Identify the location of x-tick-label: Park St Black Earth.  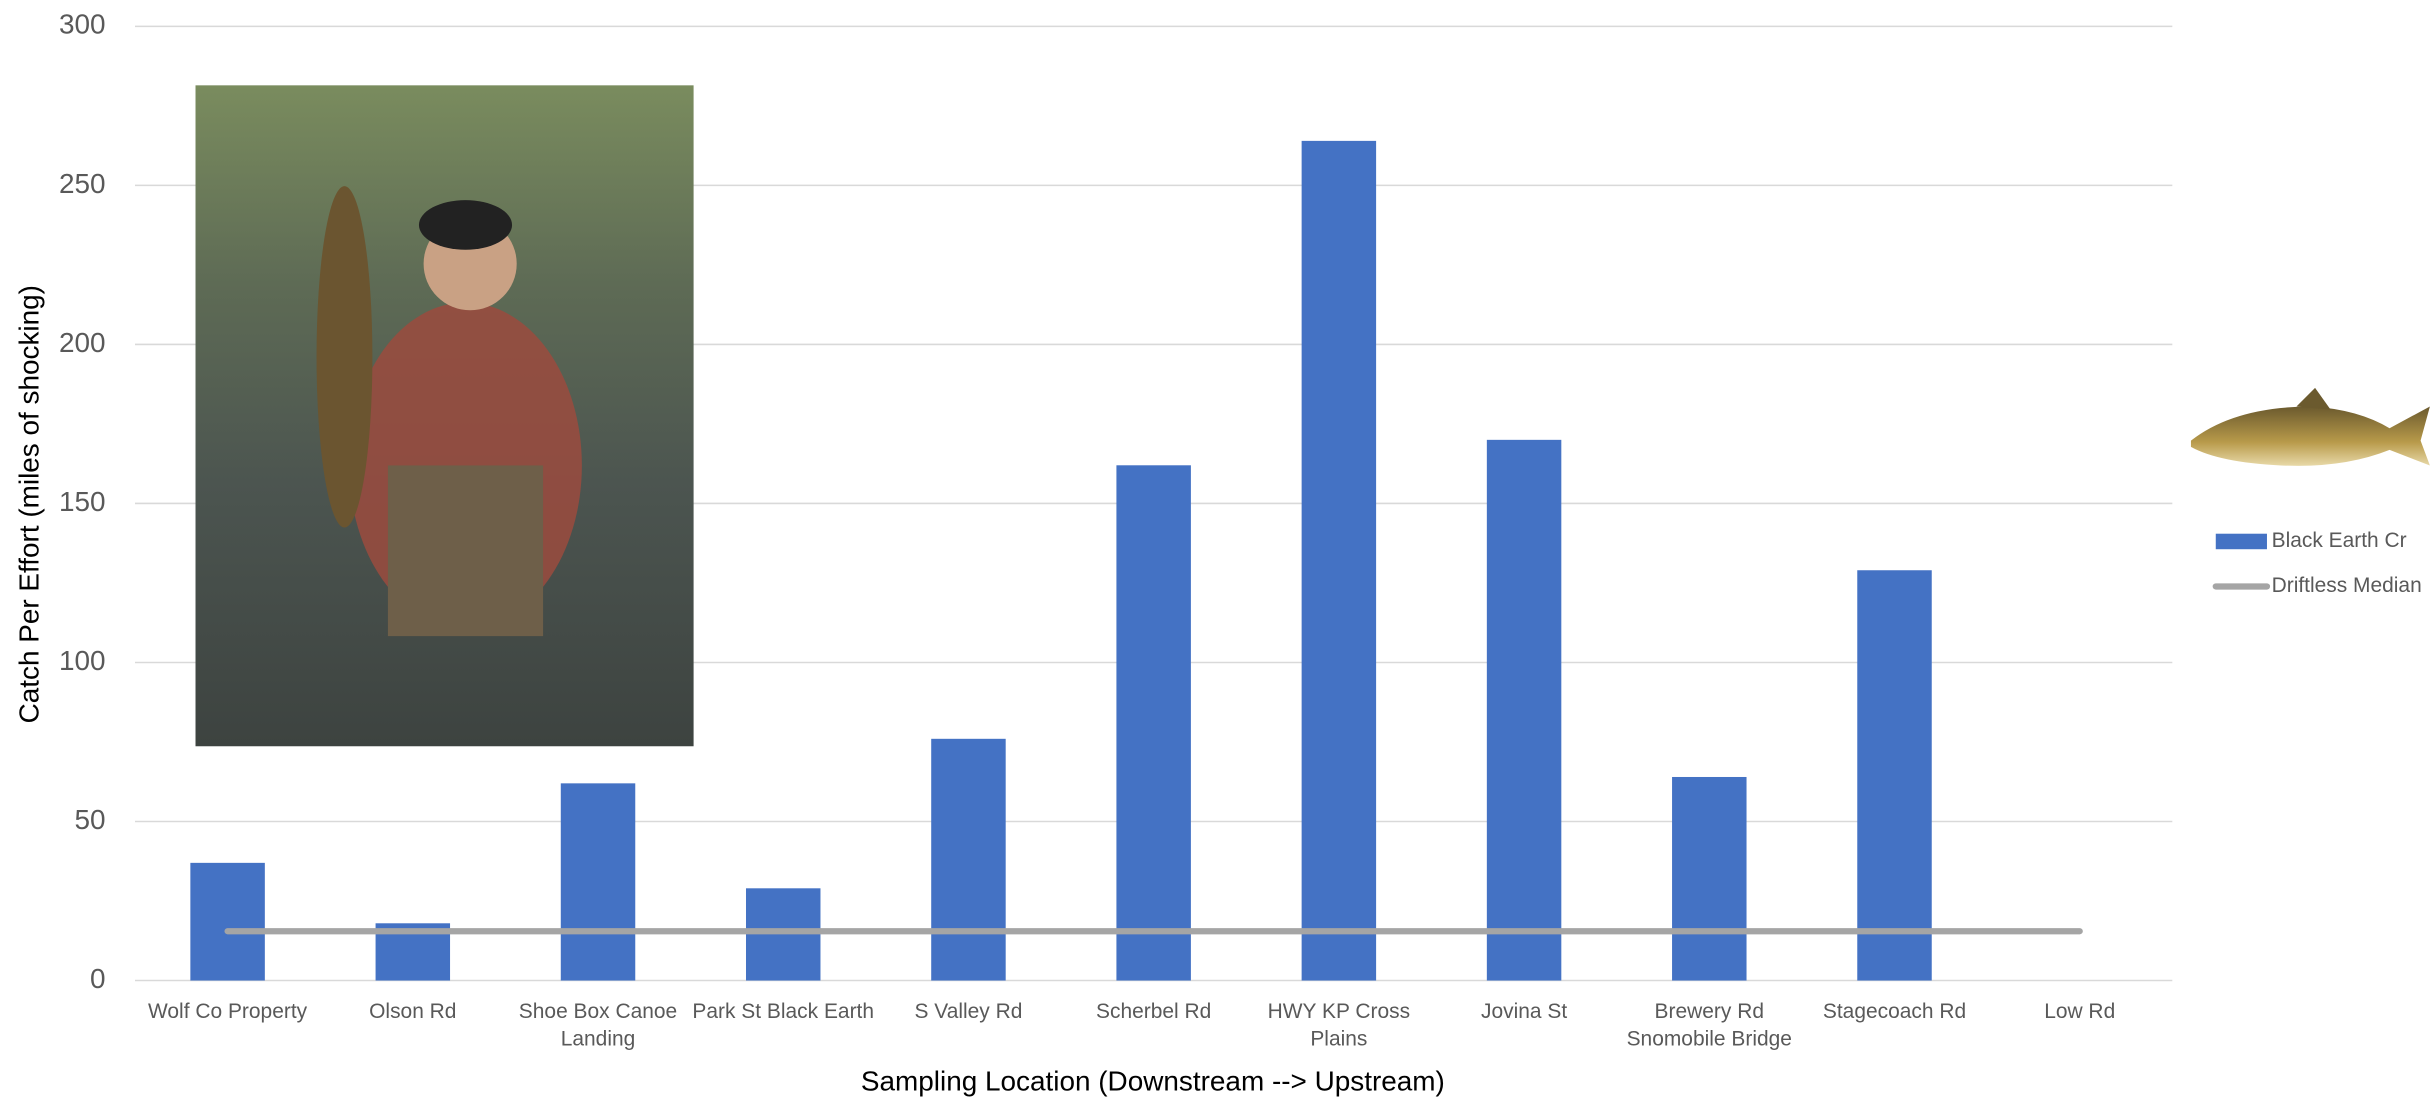
(783, 1011).